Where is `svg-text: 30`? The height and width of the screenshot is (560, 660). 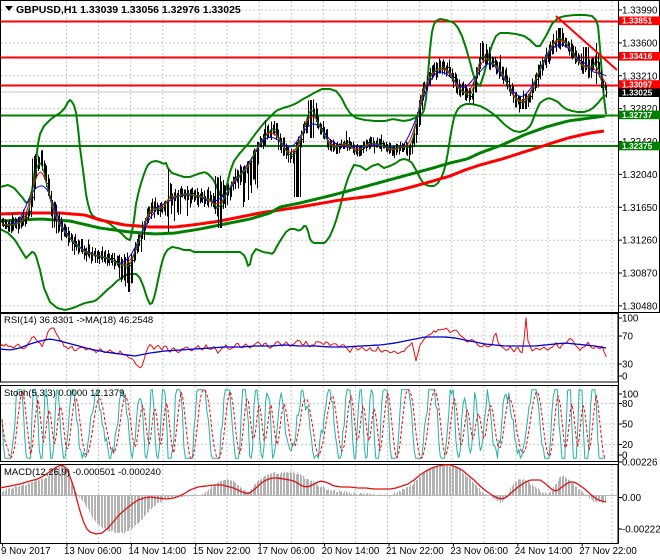
svg-text: 30 is located at coordinates (627, 365).